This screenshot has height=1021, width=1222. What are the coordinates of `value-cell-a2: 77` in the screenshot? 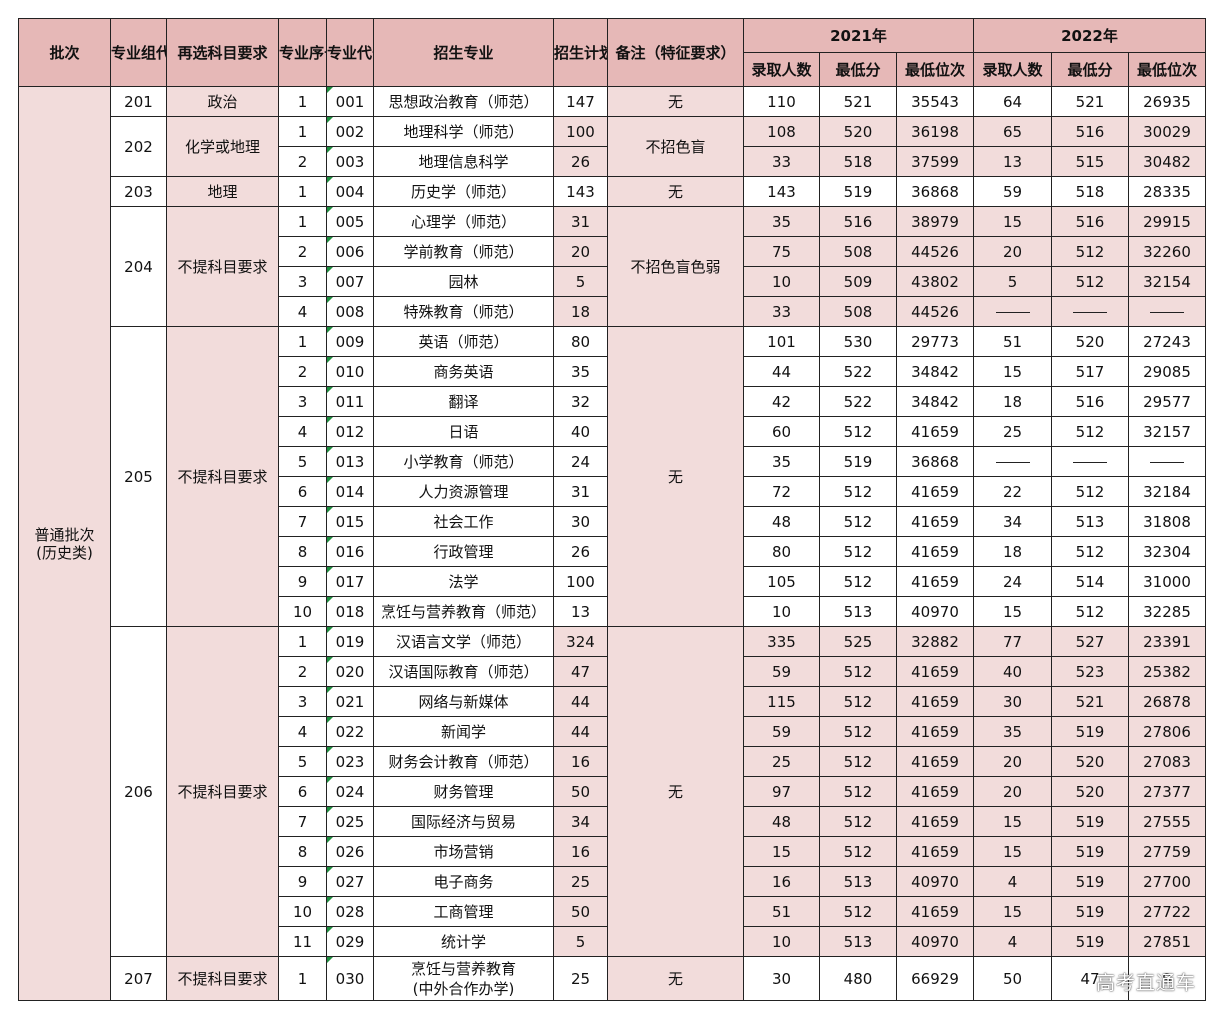 It's located at (1012, 641).